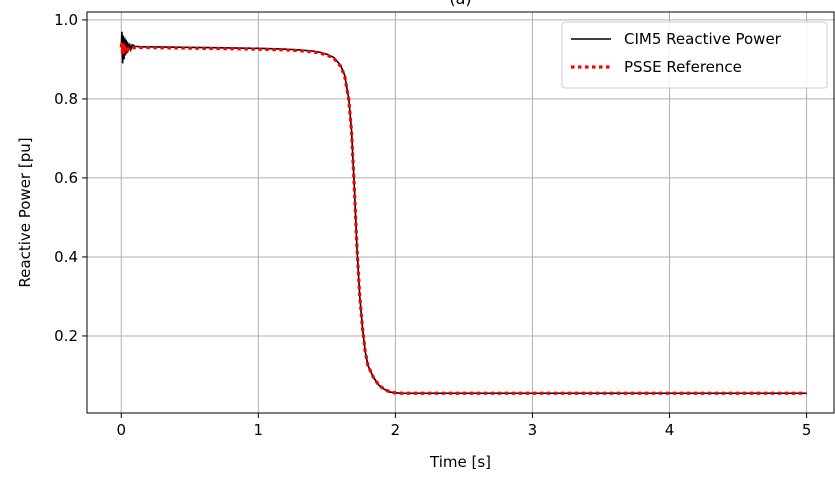 Image resolution: width=835 pixels, height=477 pixels. Describe the element at coordinates (396, 430) in the screenshot. I see `x-tick-label: 2` at that location.